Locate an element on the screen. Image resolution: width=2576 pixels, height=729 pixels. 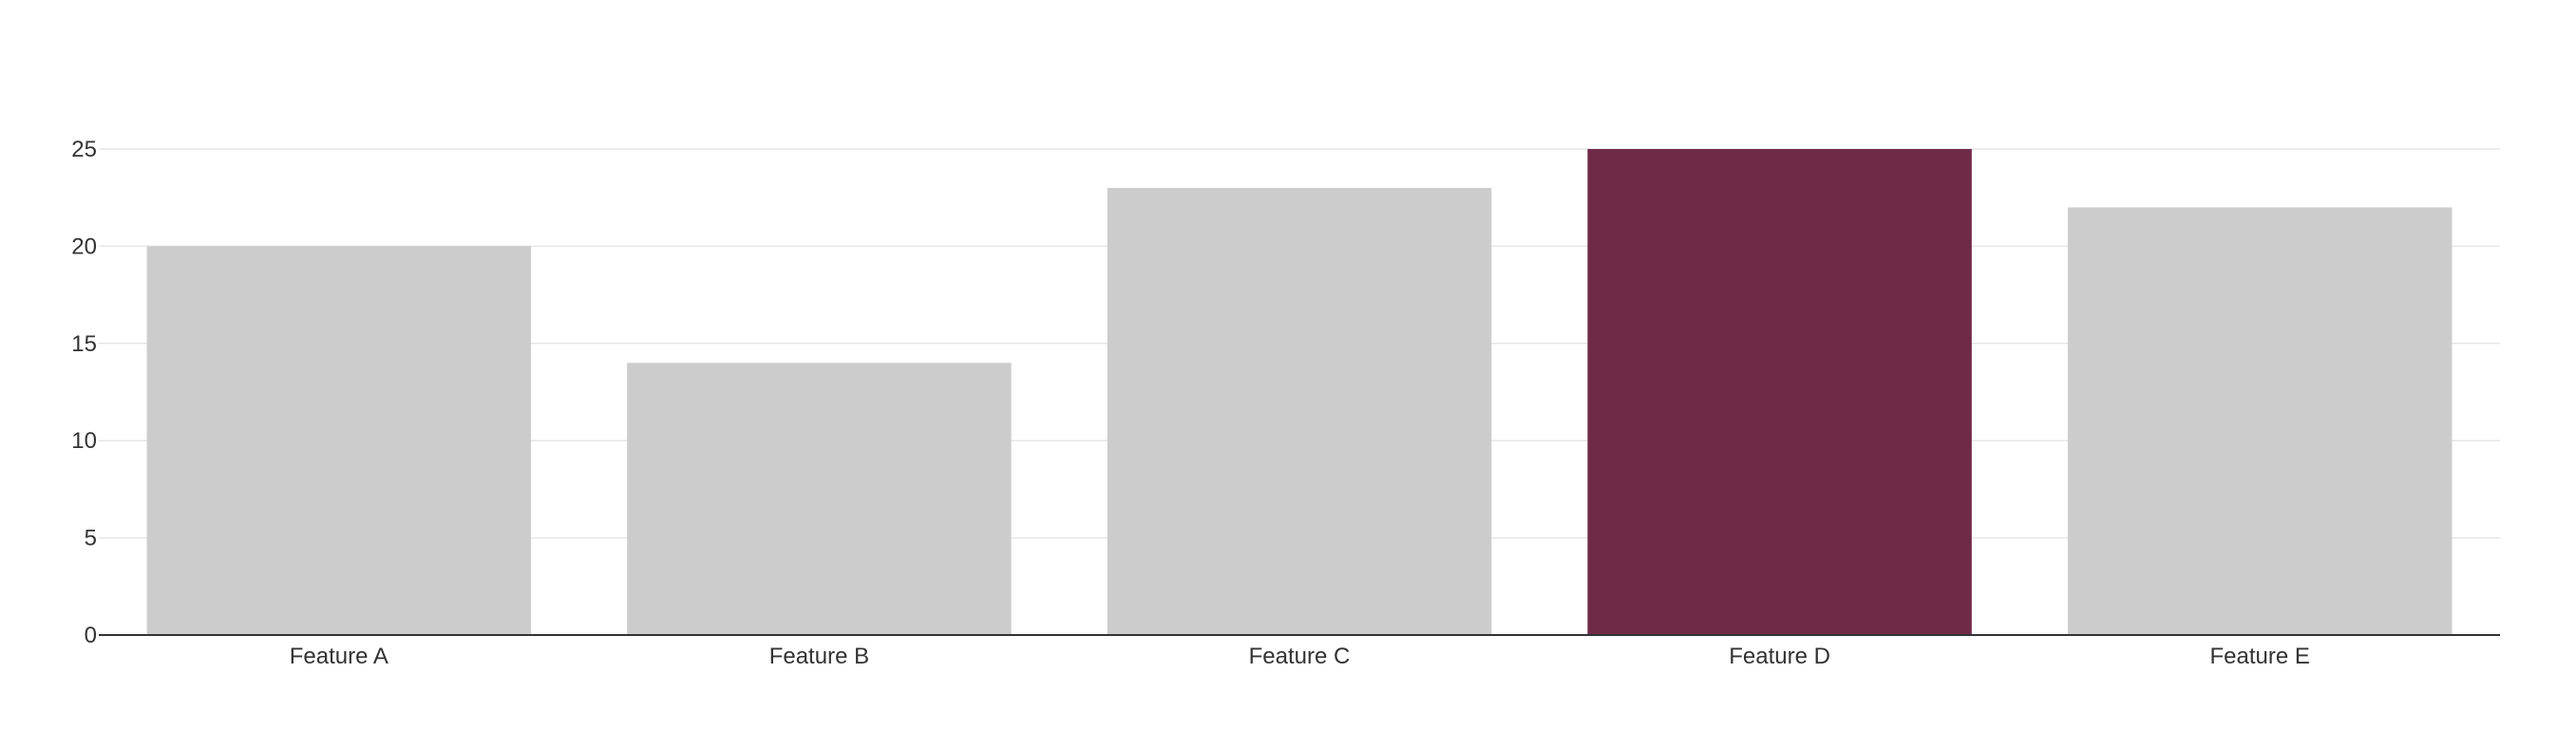
x-tick-label: Feature B is located at coordinates (819, 657).